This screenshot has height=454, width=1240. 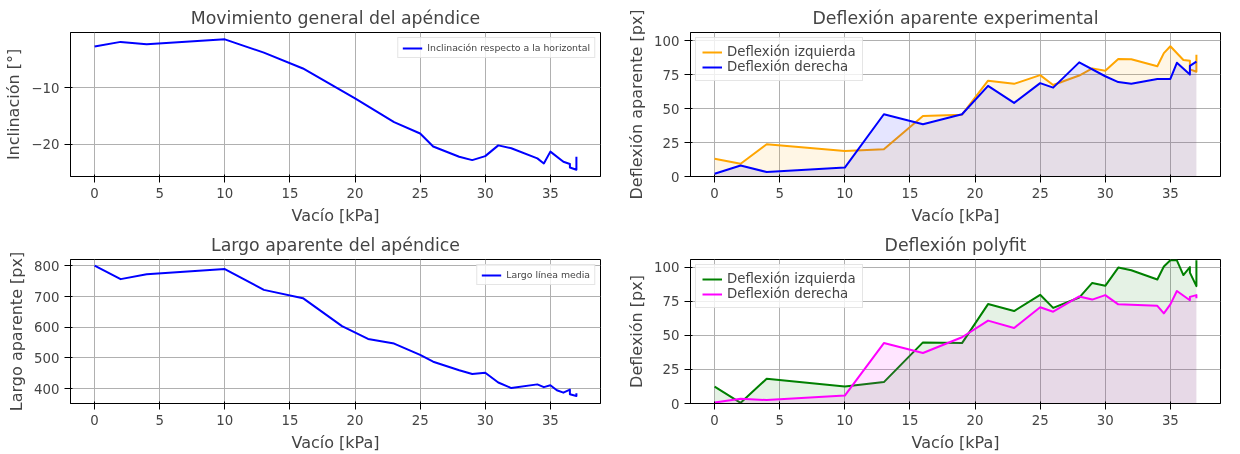 I want to click on y-tick-label: 800, so click(x=47, y=266).